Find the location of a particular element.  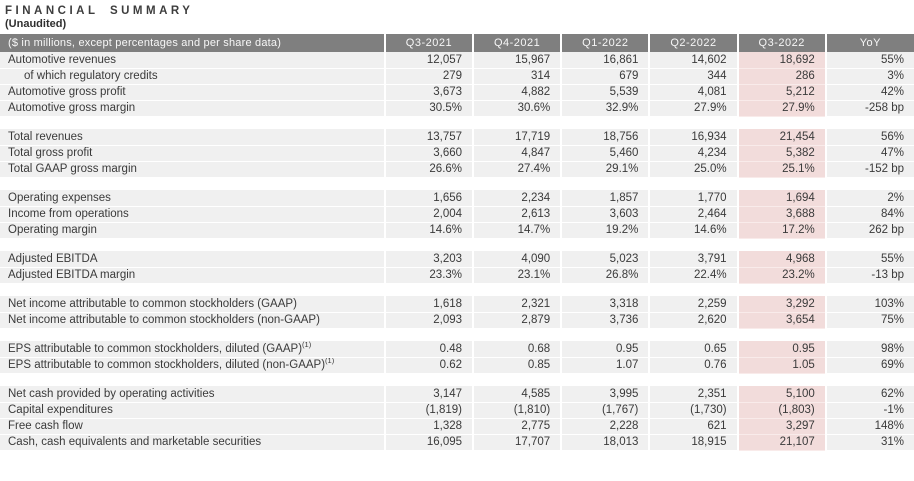

cell-value: 314 is located at coordinates (518, 76).